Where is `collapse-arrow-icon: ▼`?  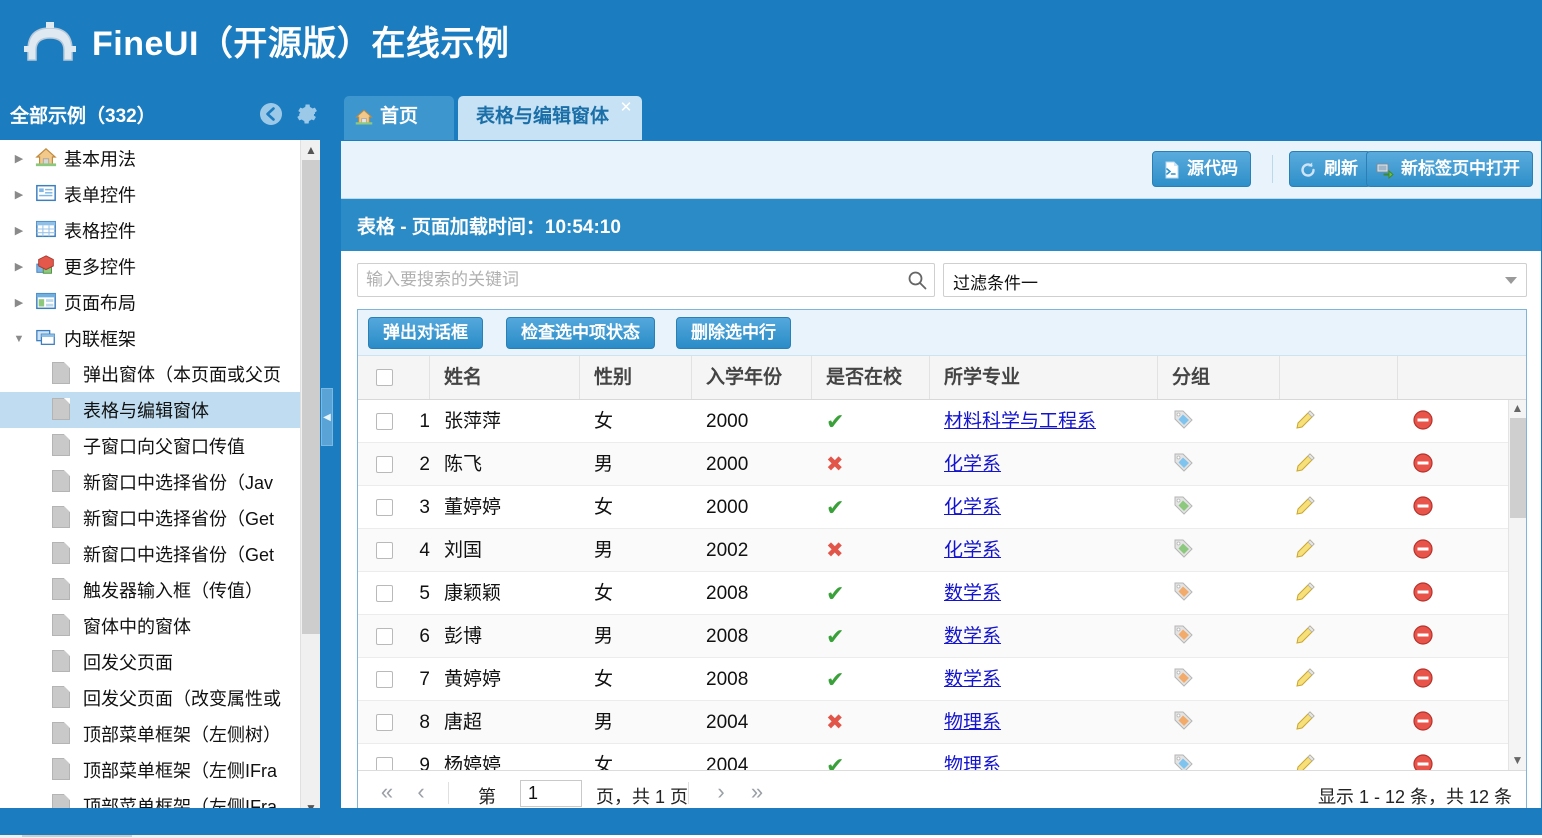 collapse-arrow-icon: ▼ is located at coordinates (19, 339).